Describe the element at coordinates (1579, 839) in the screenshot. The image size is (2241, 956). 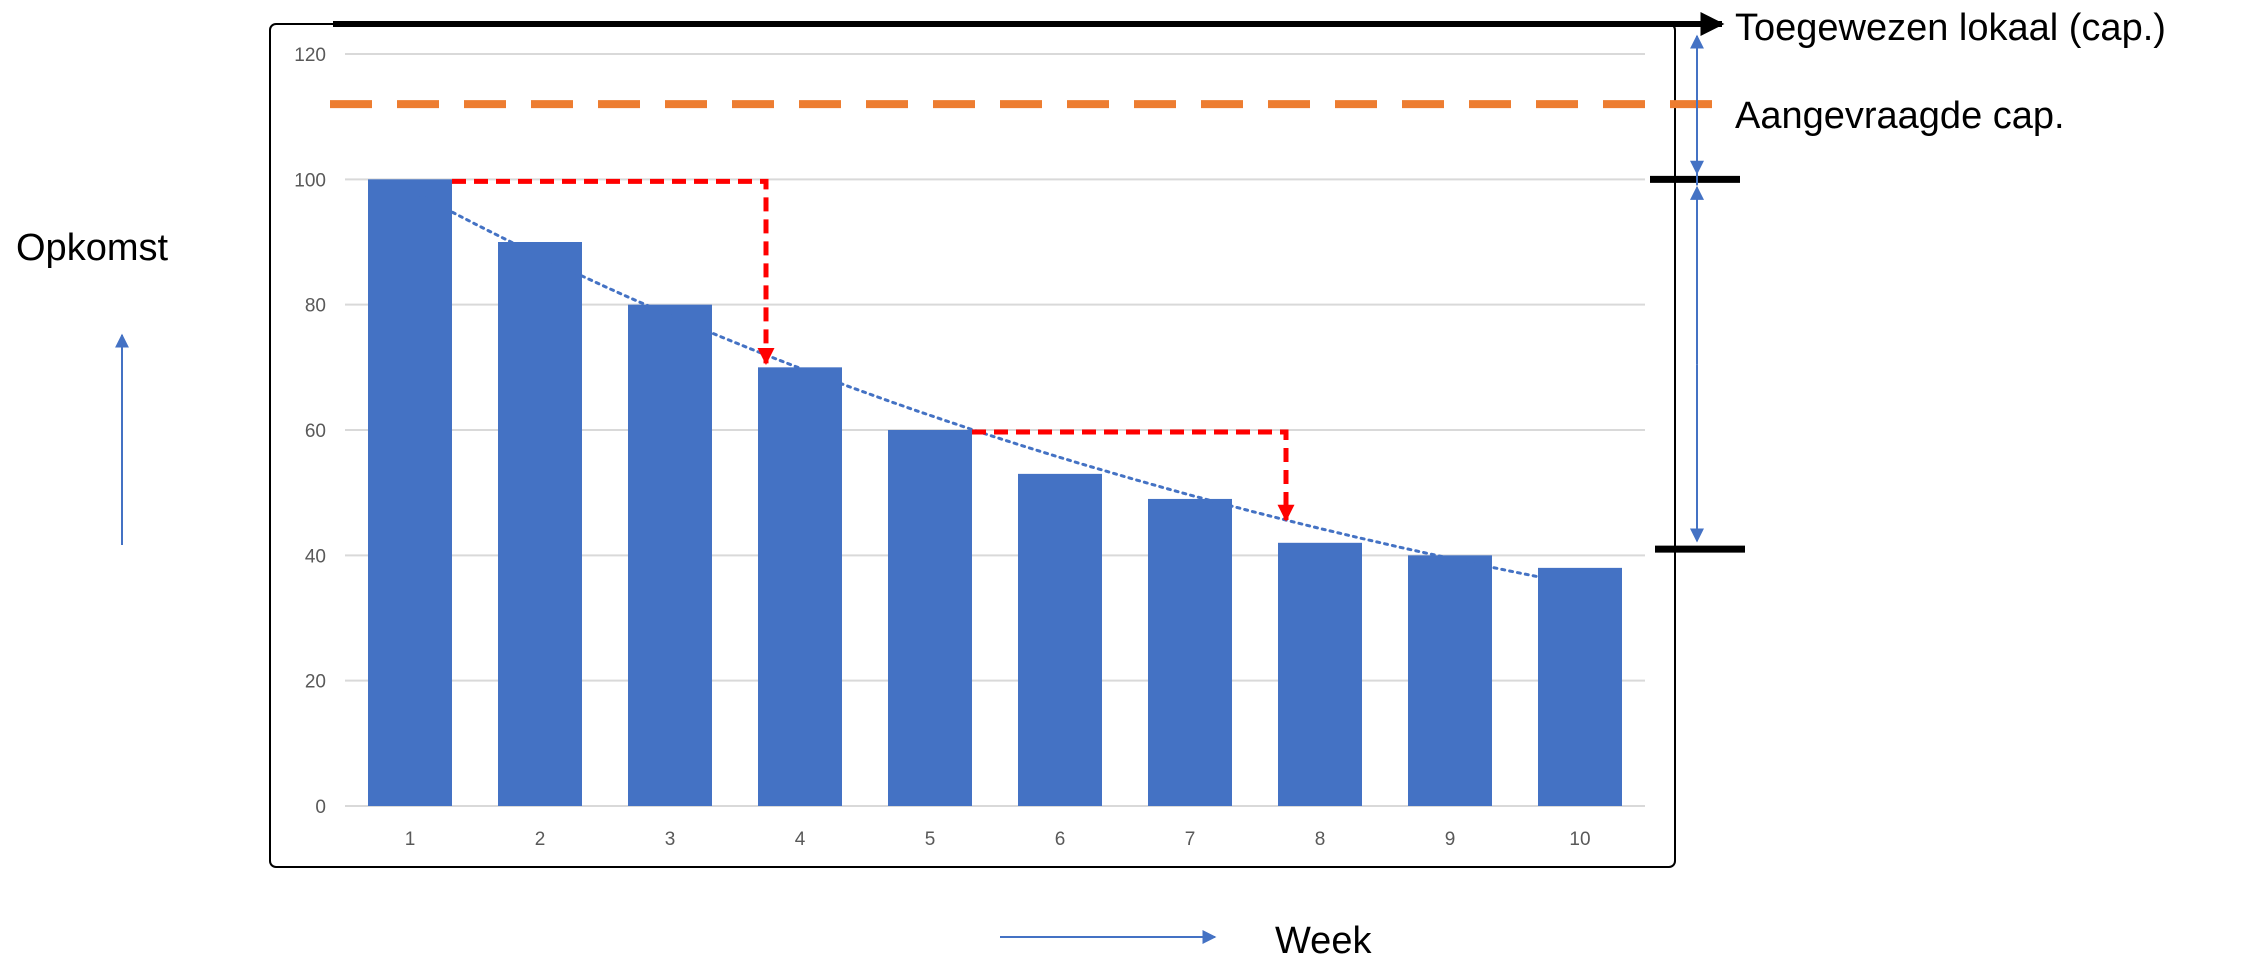
I see `x-tick-label: 10` at that location.